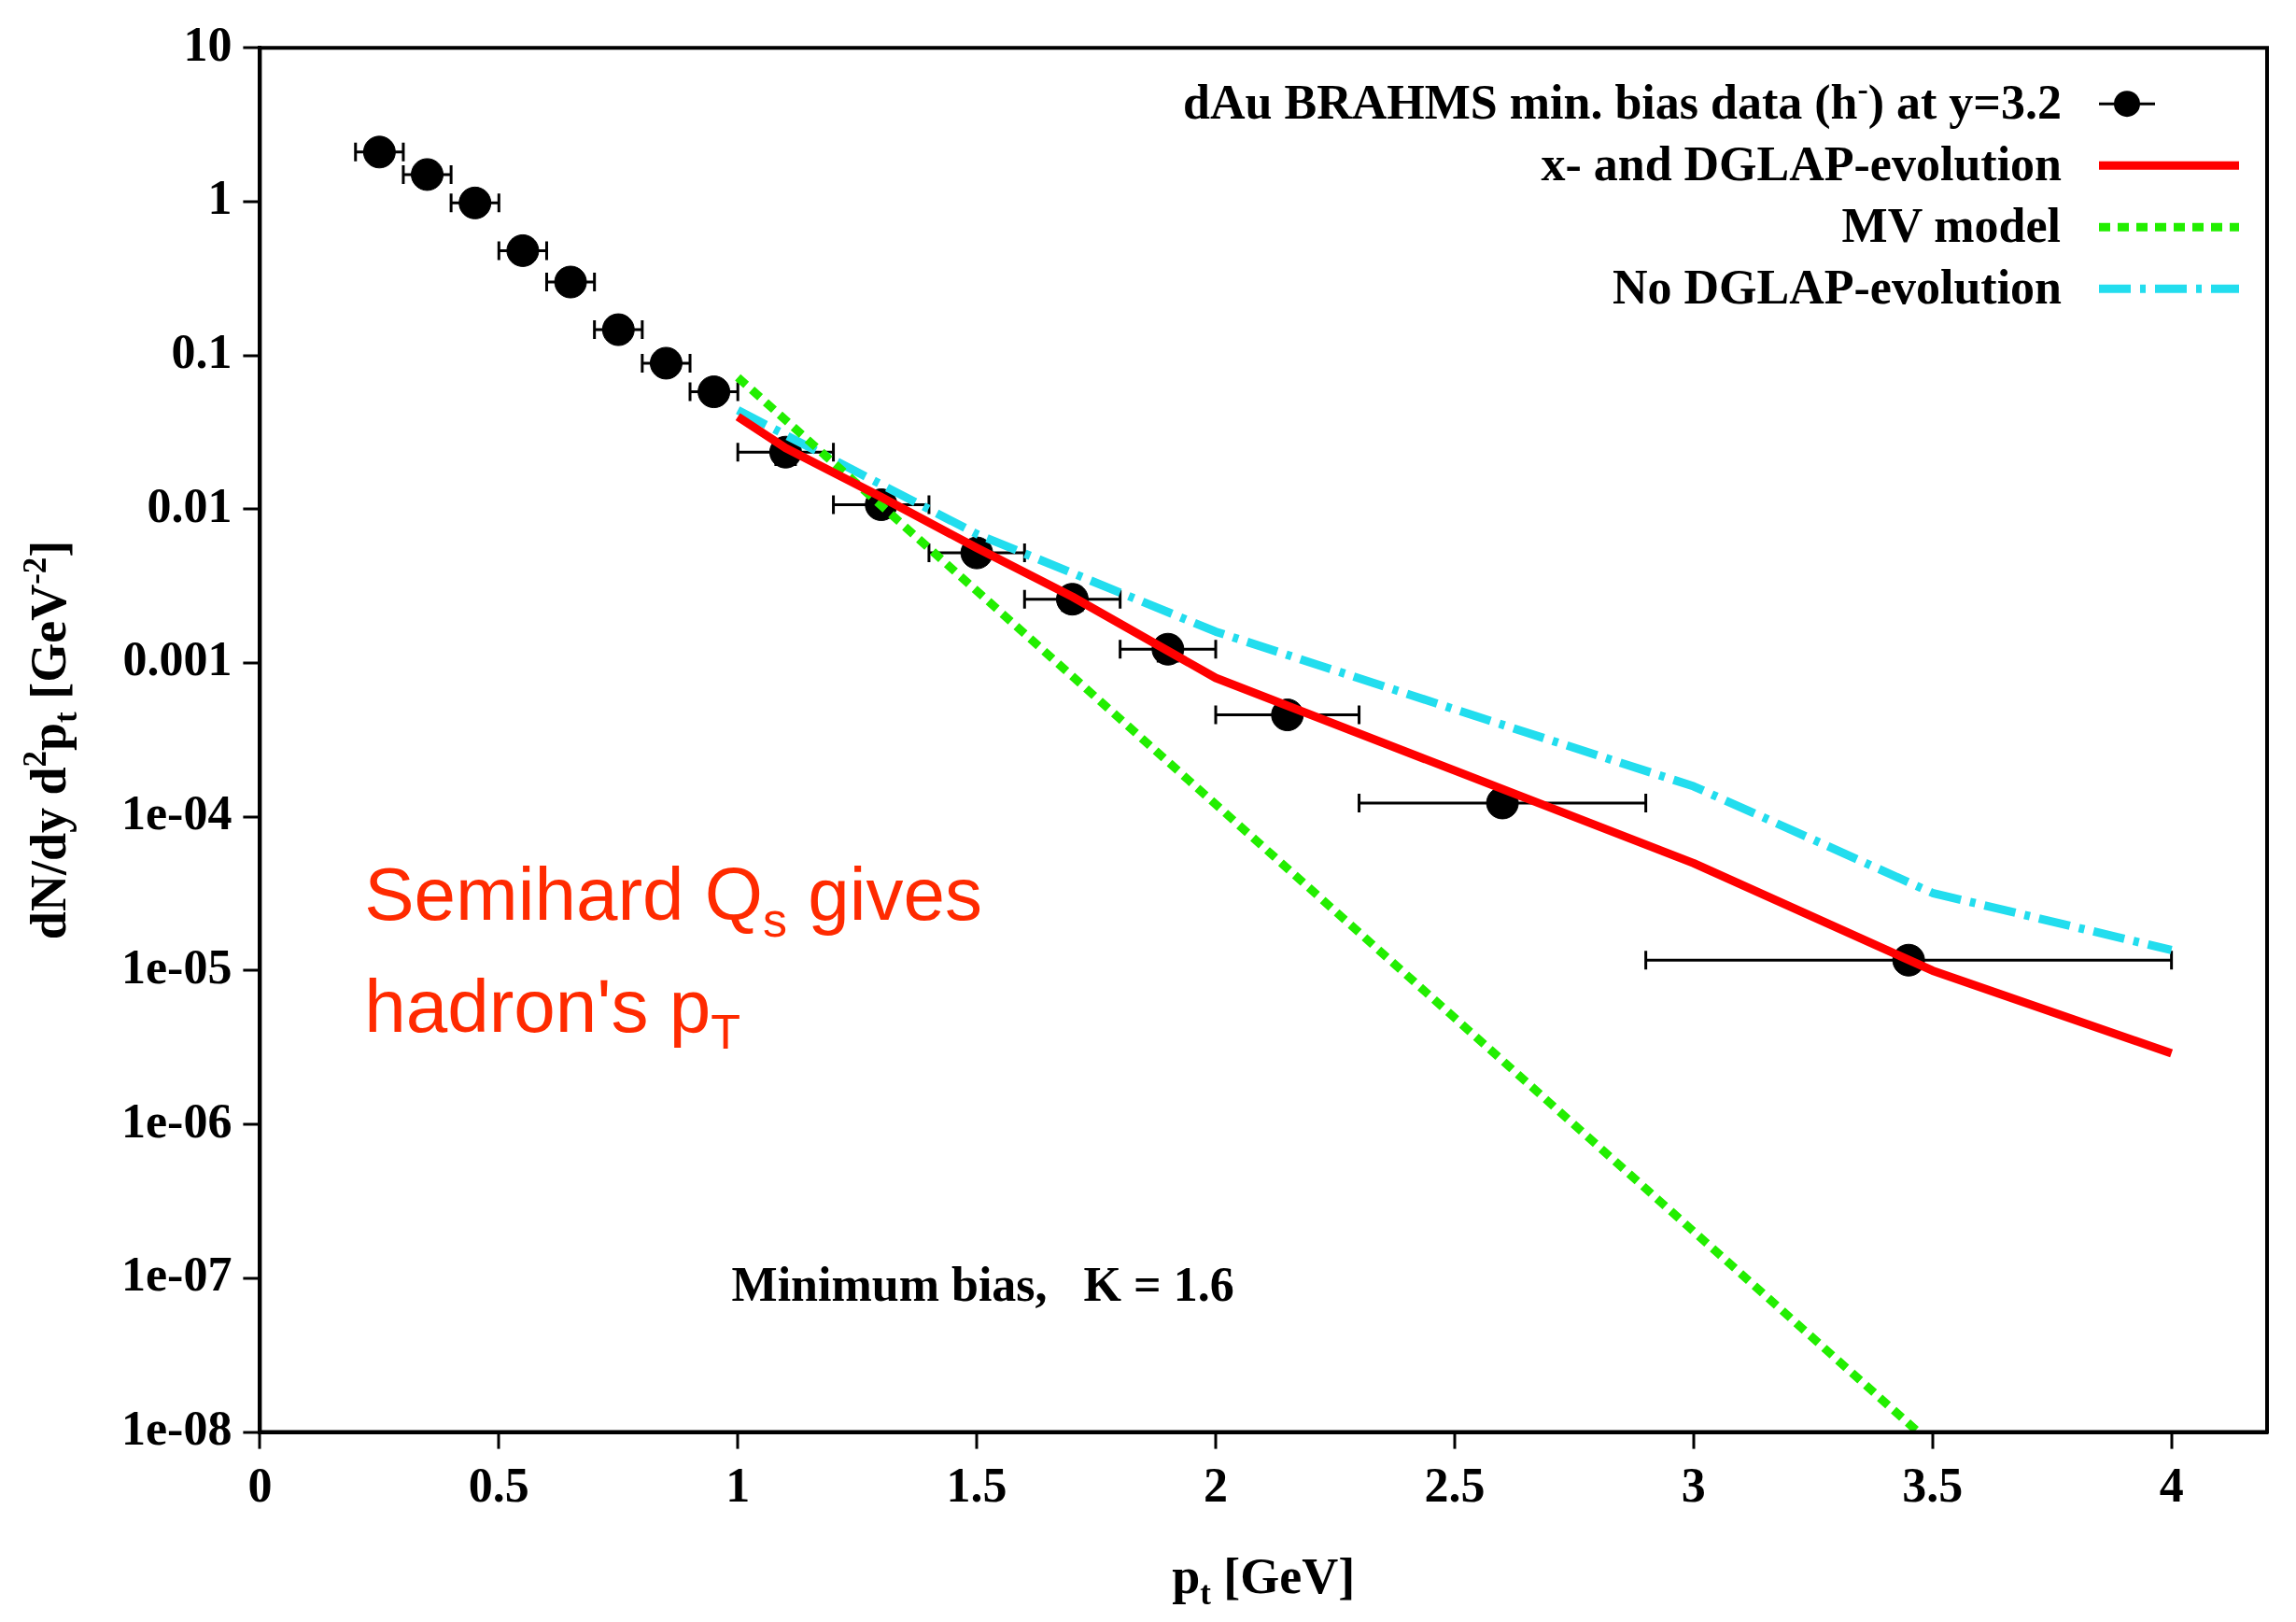  Describe the element at coordinates (499, 1486) in the screenshot. I see `x-tick-label: 0.5` at that location.